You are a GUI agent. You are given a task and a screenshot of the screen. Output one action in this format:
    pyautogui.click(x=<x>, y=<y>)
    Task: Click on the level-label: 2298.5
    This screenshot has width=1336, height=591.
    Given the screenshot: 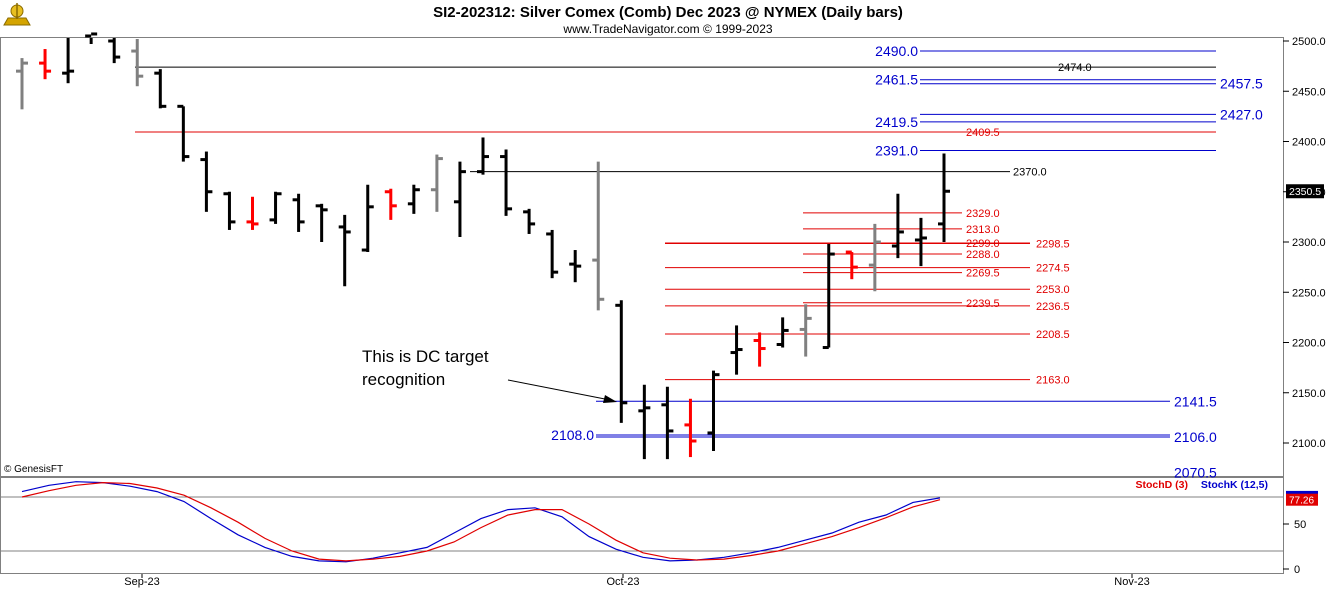 What is the action you would take?
    pyautogui.click(x=1053, y=245)
    